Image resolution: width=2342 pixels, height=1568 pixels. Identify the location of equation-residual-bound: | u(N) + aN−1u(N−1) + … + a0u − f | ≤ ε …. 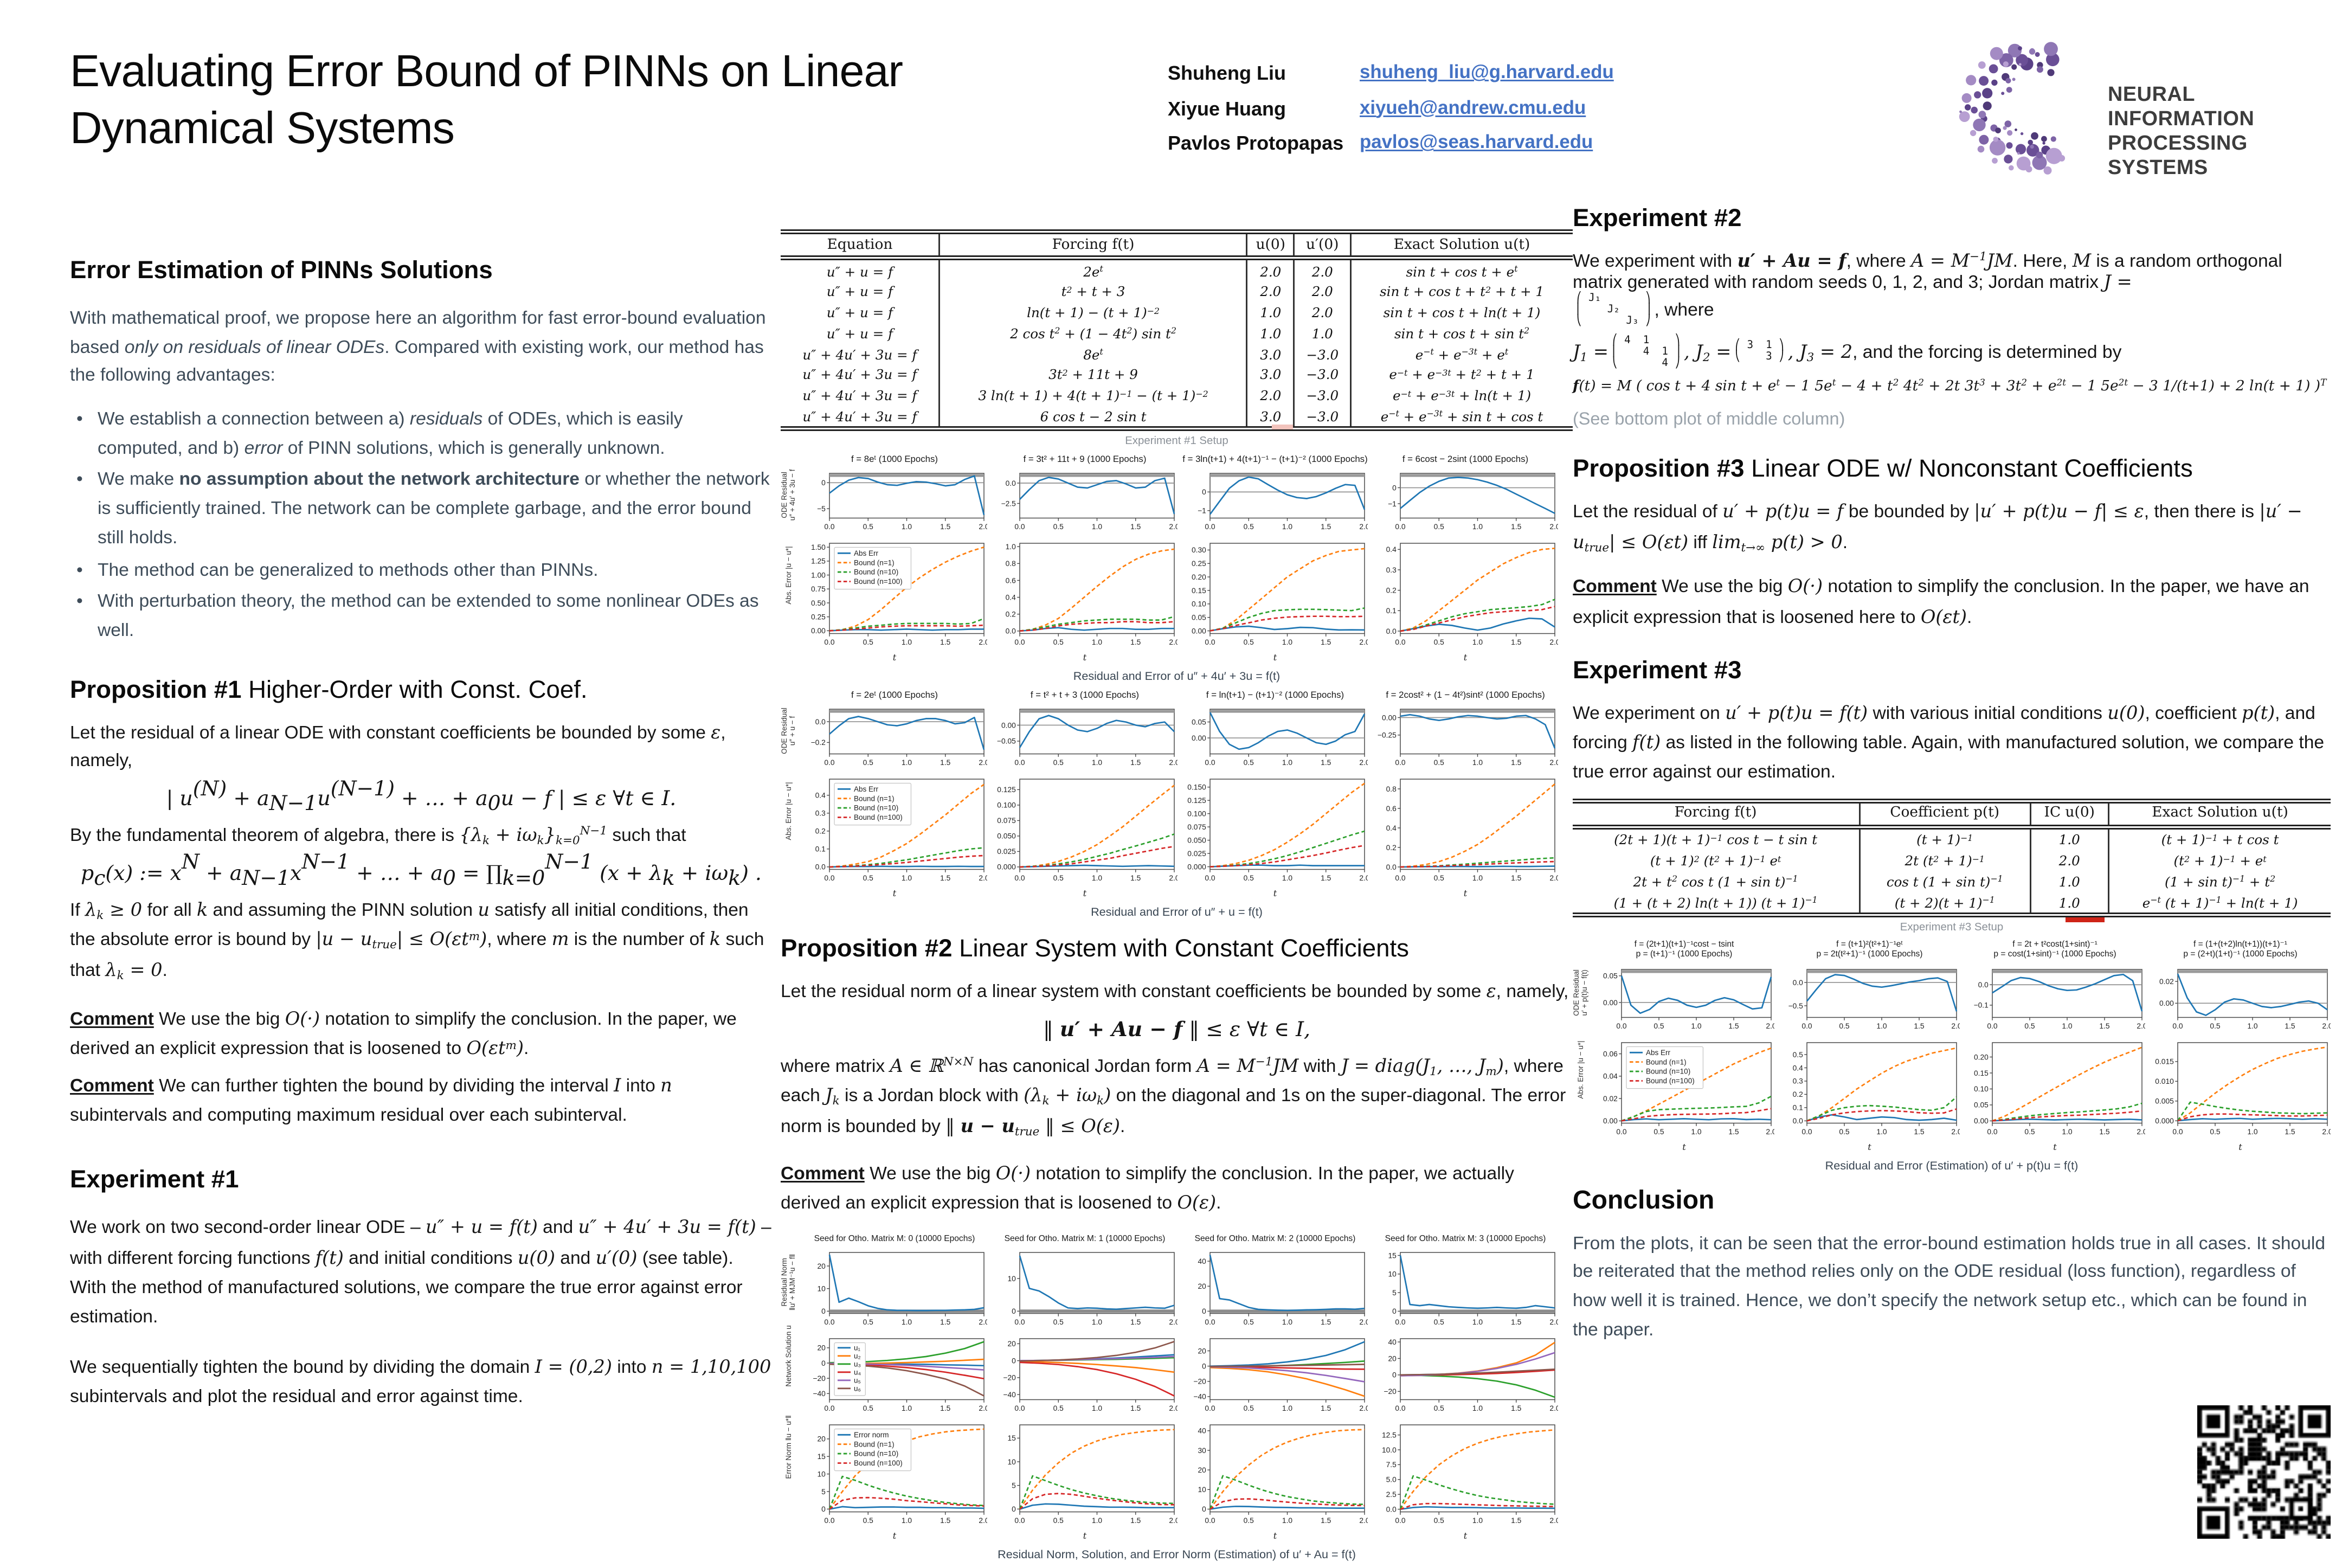
(421, 795).